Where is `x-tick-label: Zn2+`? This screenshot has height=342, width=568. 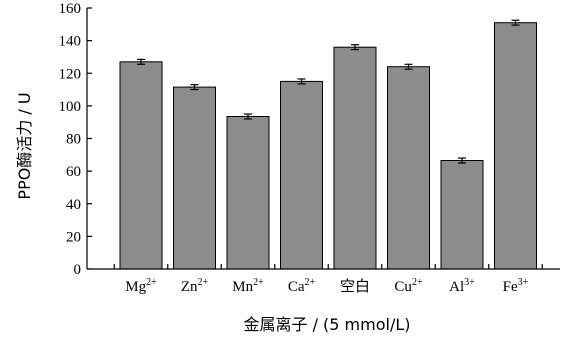 x-tick-label: Zn2+ is located at coordinates (195, 286).